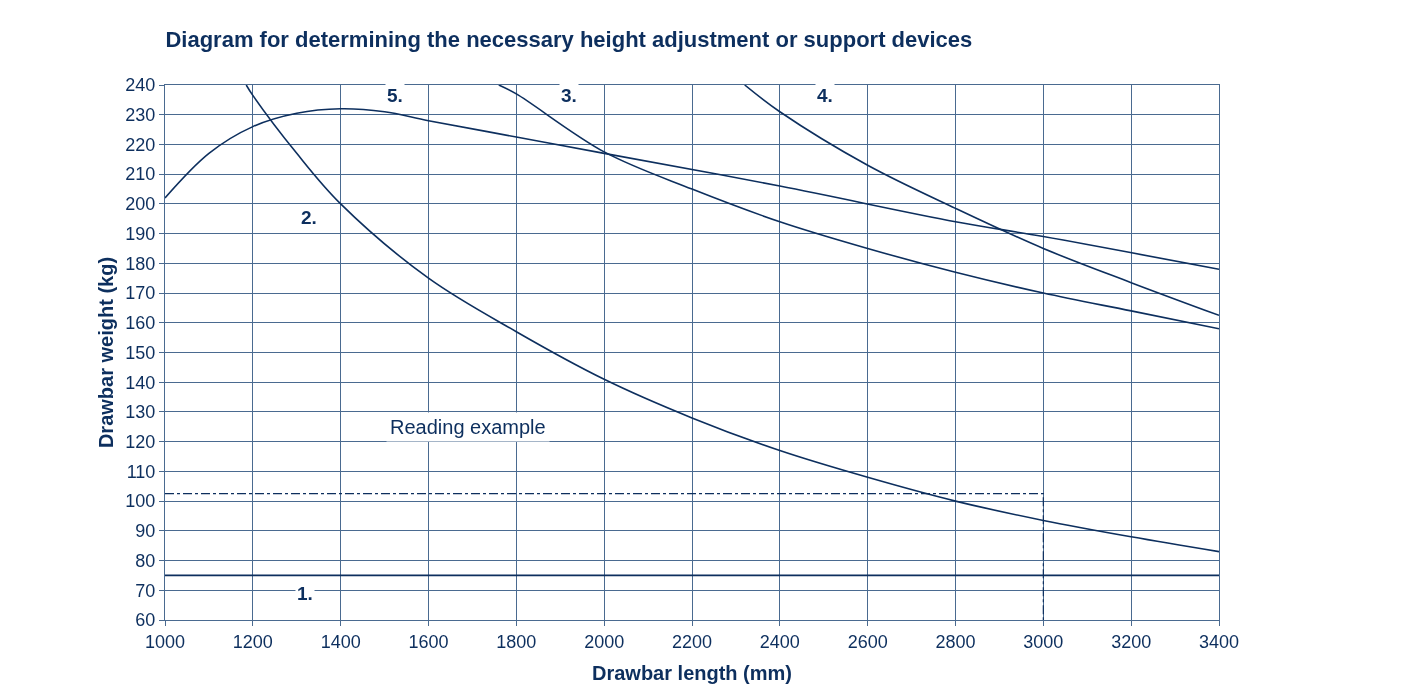 This screenshot has width=1414, height=695. What do you see at coordinates (140, 323) in the screenshot?
I see `y-tick-label: 160` at bounding box center [140, 323].